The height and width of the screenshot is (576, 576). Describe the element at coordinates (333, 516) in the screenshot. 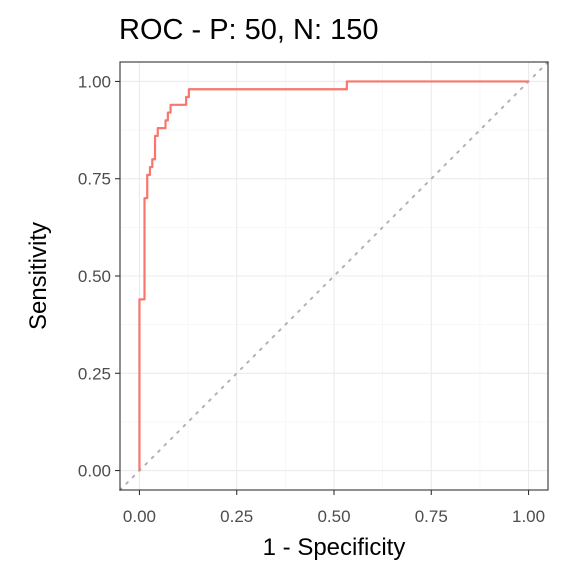

I see `x-tick-label: 0.50` at that location.